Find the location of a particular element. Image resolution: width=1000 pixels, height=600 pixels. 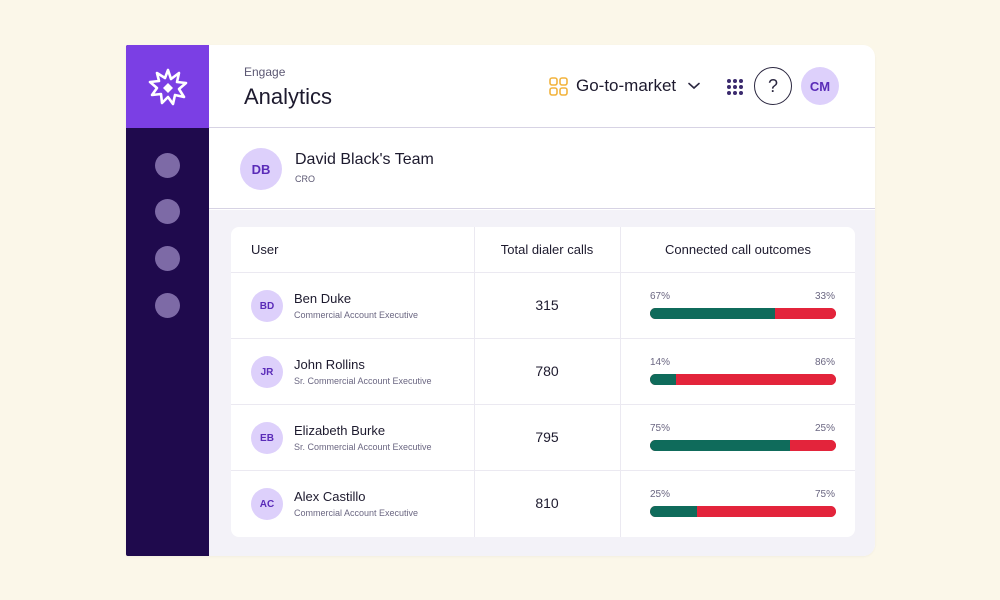

row-avatar: EB is located at coordinates (267, 438).